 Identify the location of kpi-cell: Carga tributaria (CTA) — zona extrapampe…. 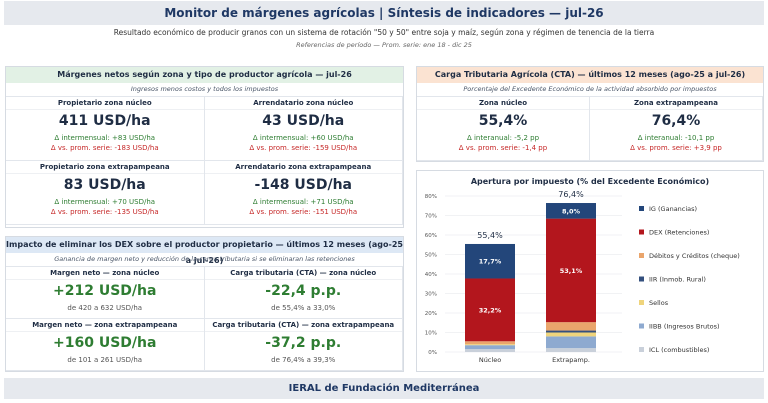
(303, 345).